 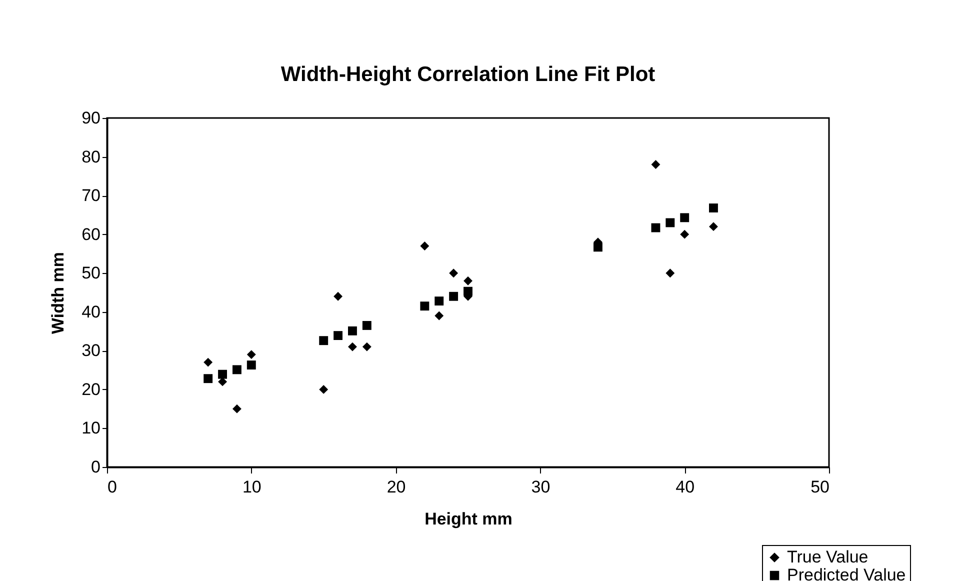 What do you see at coordinates (91, 156) in the screenshot?
I see `y-tick-label: 80` at bounding box center [91, 156].